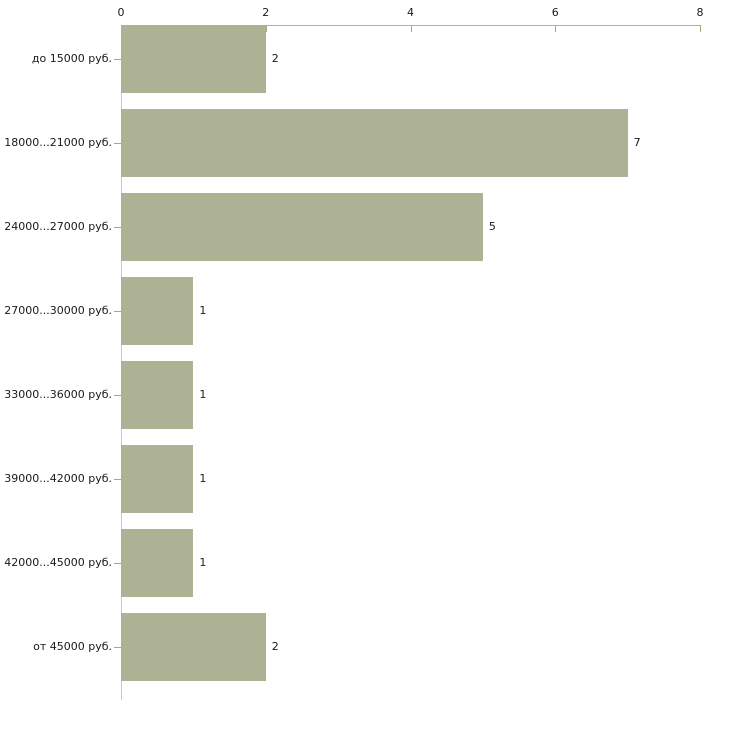 The height and width of the screenshot is (730, 730). I want to click on x-tick-label: 8, so click(700, 12).